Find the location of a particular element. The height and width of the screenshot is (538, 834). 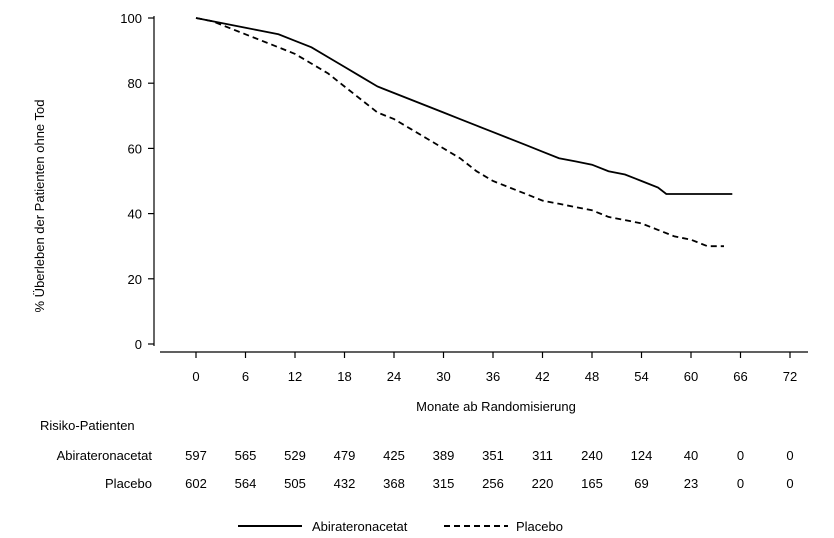

legend-abirateronacetat-label: Abirateronacetat is located at coordinates (360, 526).